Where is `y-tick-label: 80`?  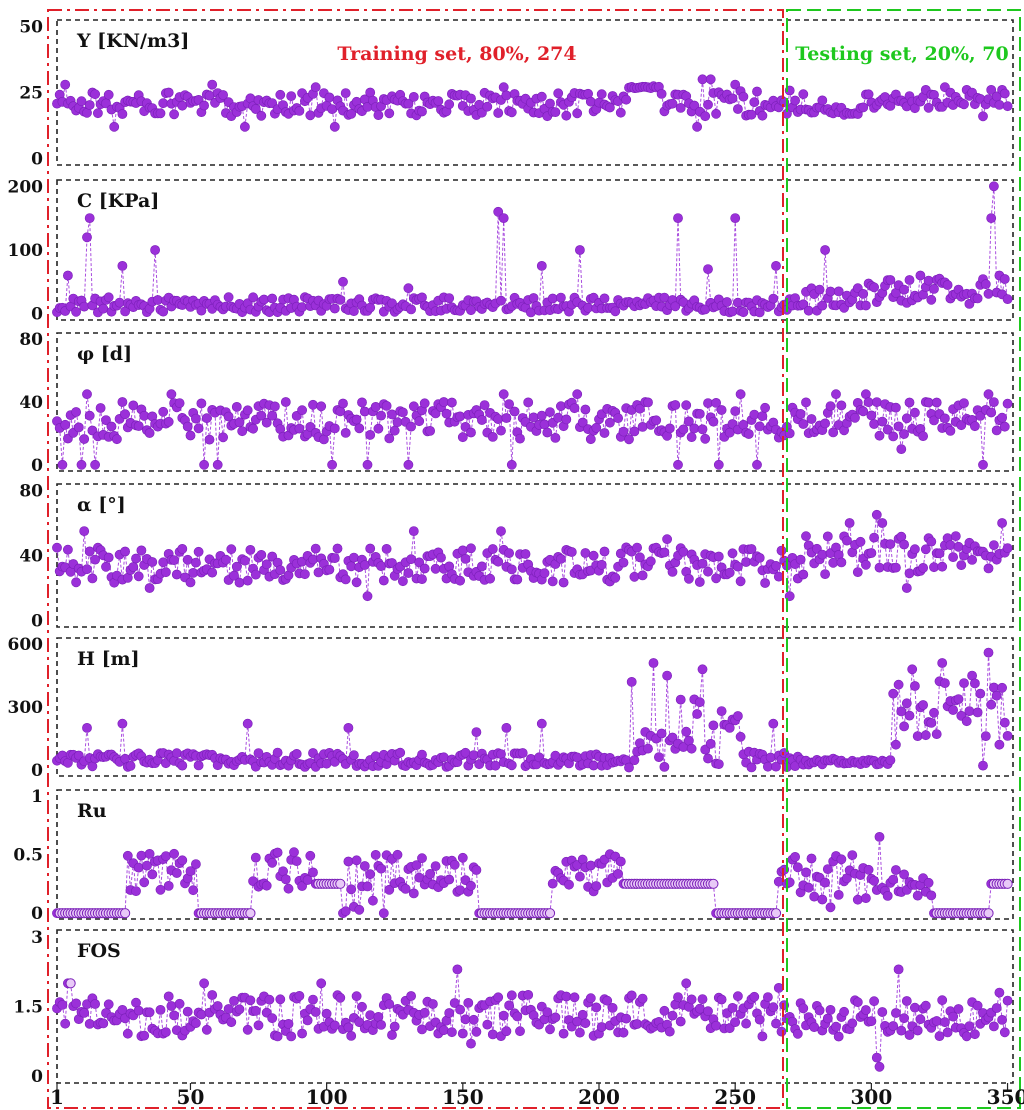
y-tick-label: 80 is located at coordinates (31, 491).